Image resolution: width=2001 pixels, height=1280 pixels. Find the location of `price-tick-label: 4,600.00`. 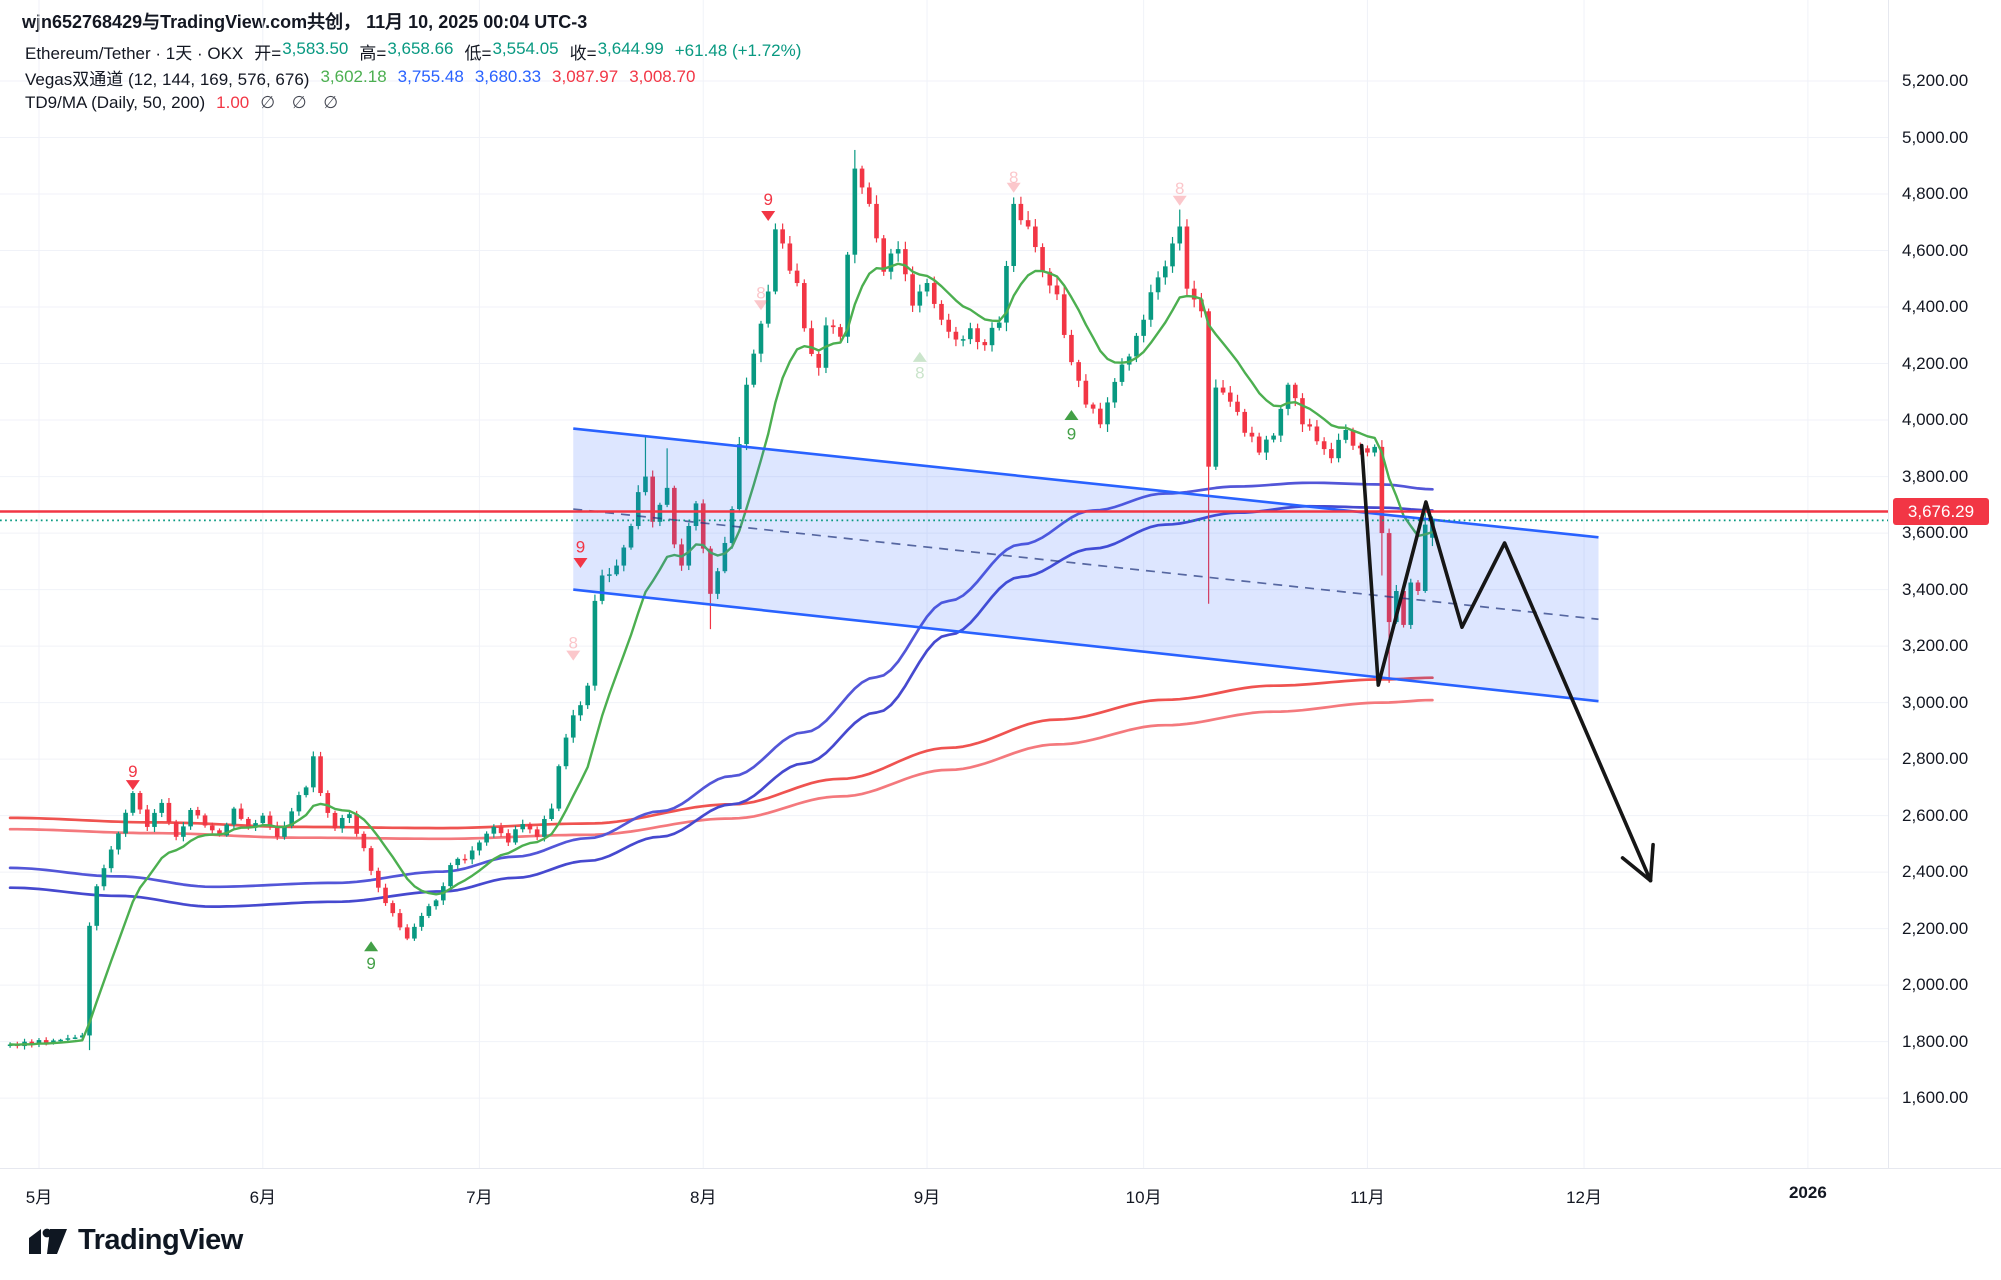

price-tick-label: 4,600.00 is located at coordinates (1935, 250).